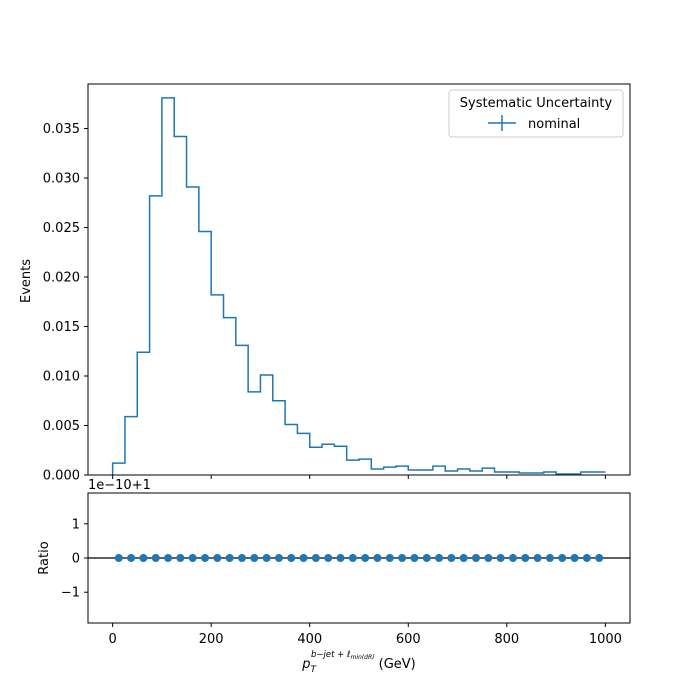 The width and height of the screenshot is (700, 700). Describe the element at coordinates (76, 524) in the screenshot. I see `ratio-y-tick-label: 1` at that location.